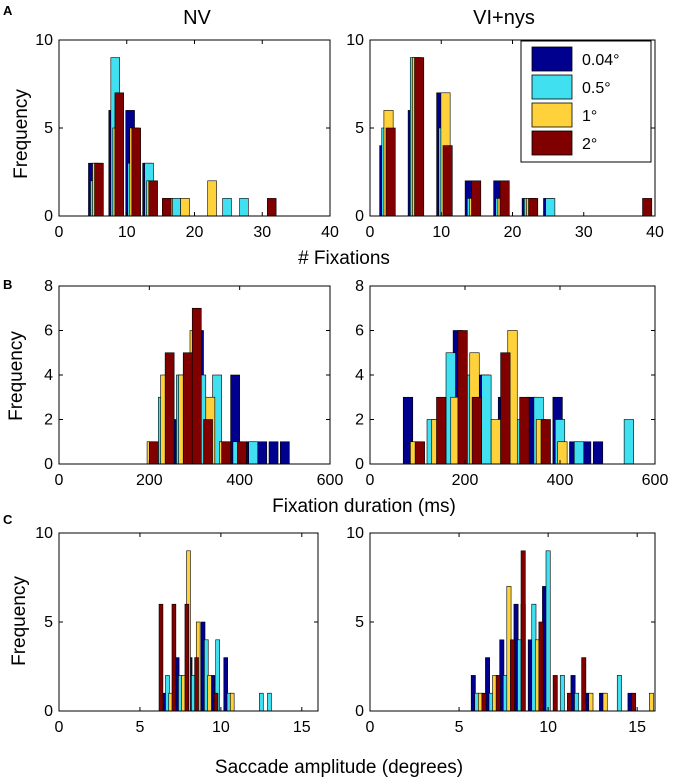 This screenshot has width=680, height=782. I want to click on panel-label-a: A, so click(8, 10).